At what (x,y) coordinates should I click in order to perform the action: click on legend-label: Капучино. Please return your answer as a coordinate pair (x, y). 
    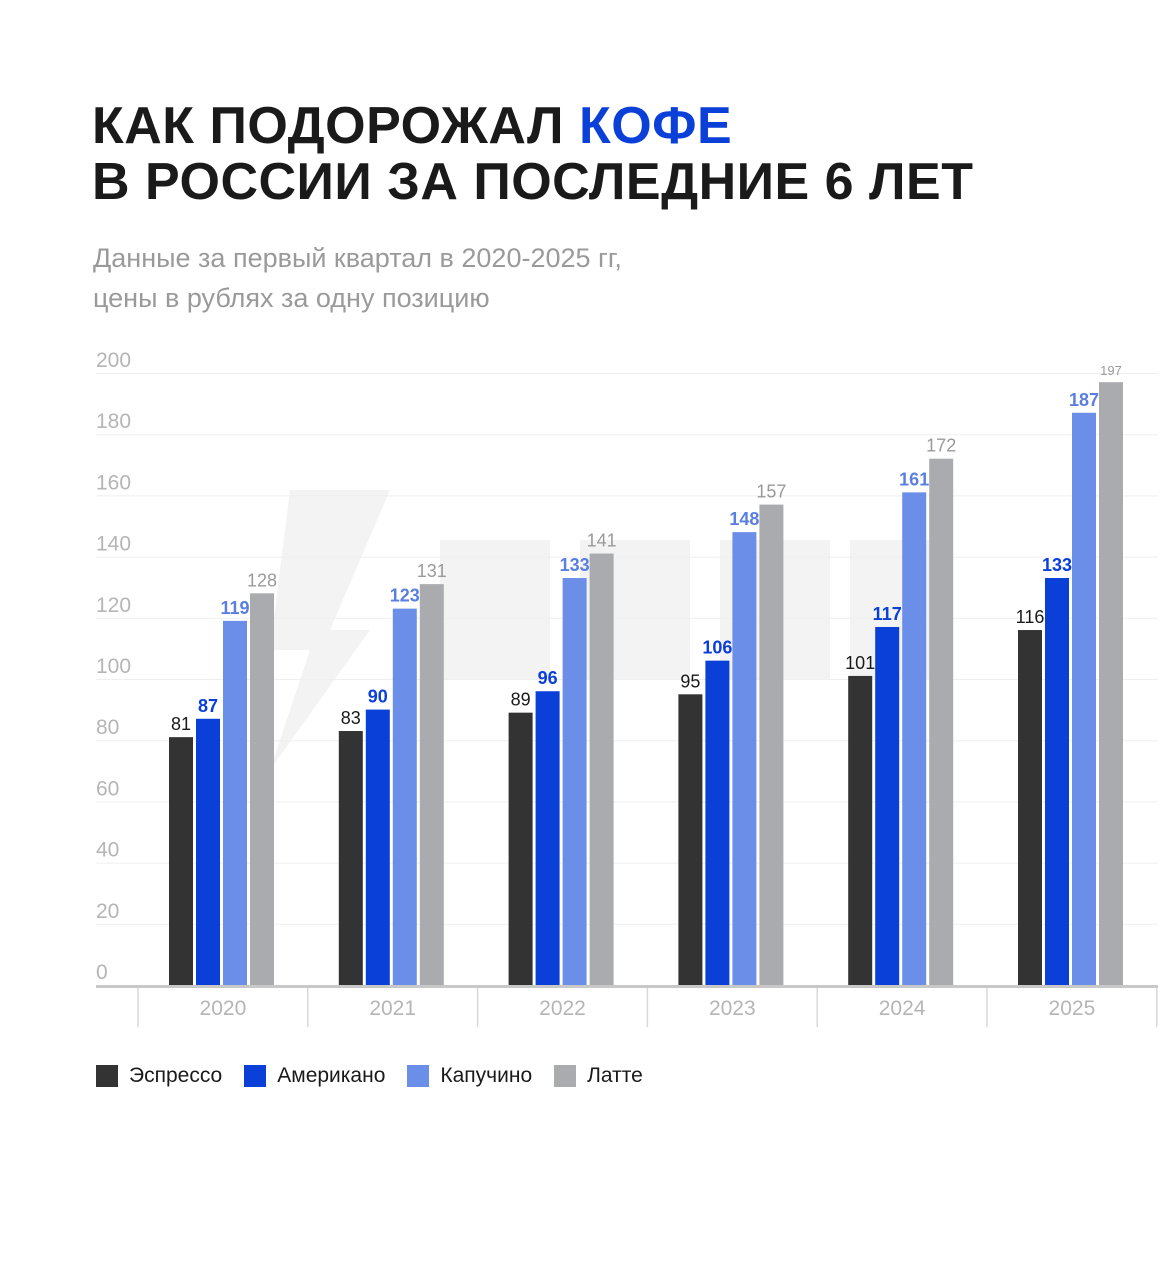
    Looking at the image, I should click on (486, 1075).